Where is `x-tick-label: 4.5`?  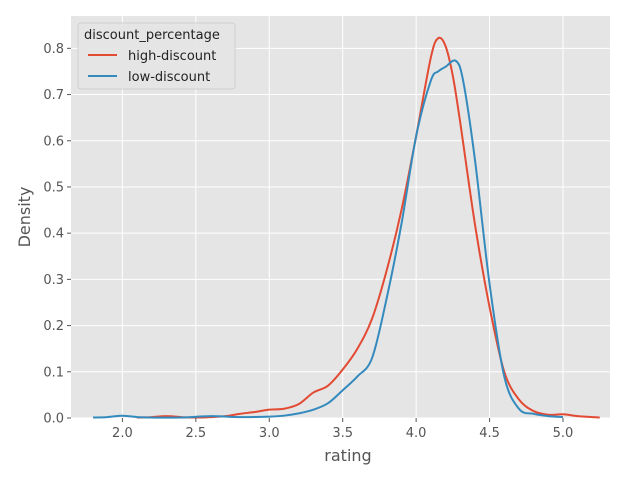 x-tick-label: 4.5 is located at coordinates (489, 433).